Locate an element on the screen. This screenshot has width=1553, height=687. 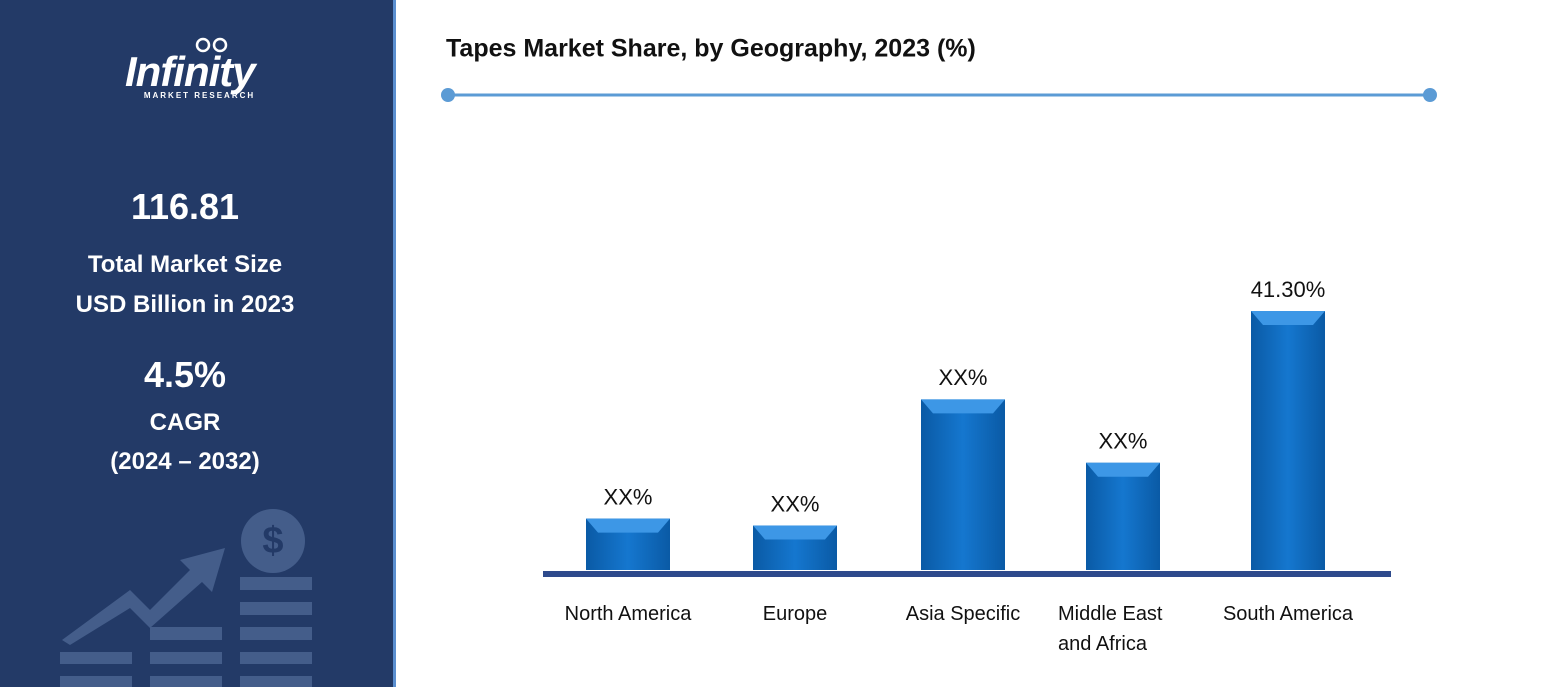
x-tick-label: Middle East and Africa is located at coordinates (1110, 629).